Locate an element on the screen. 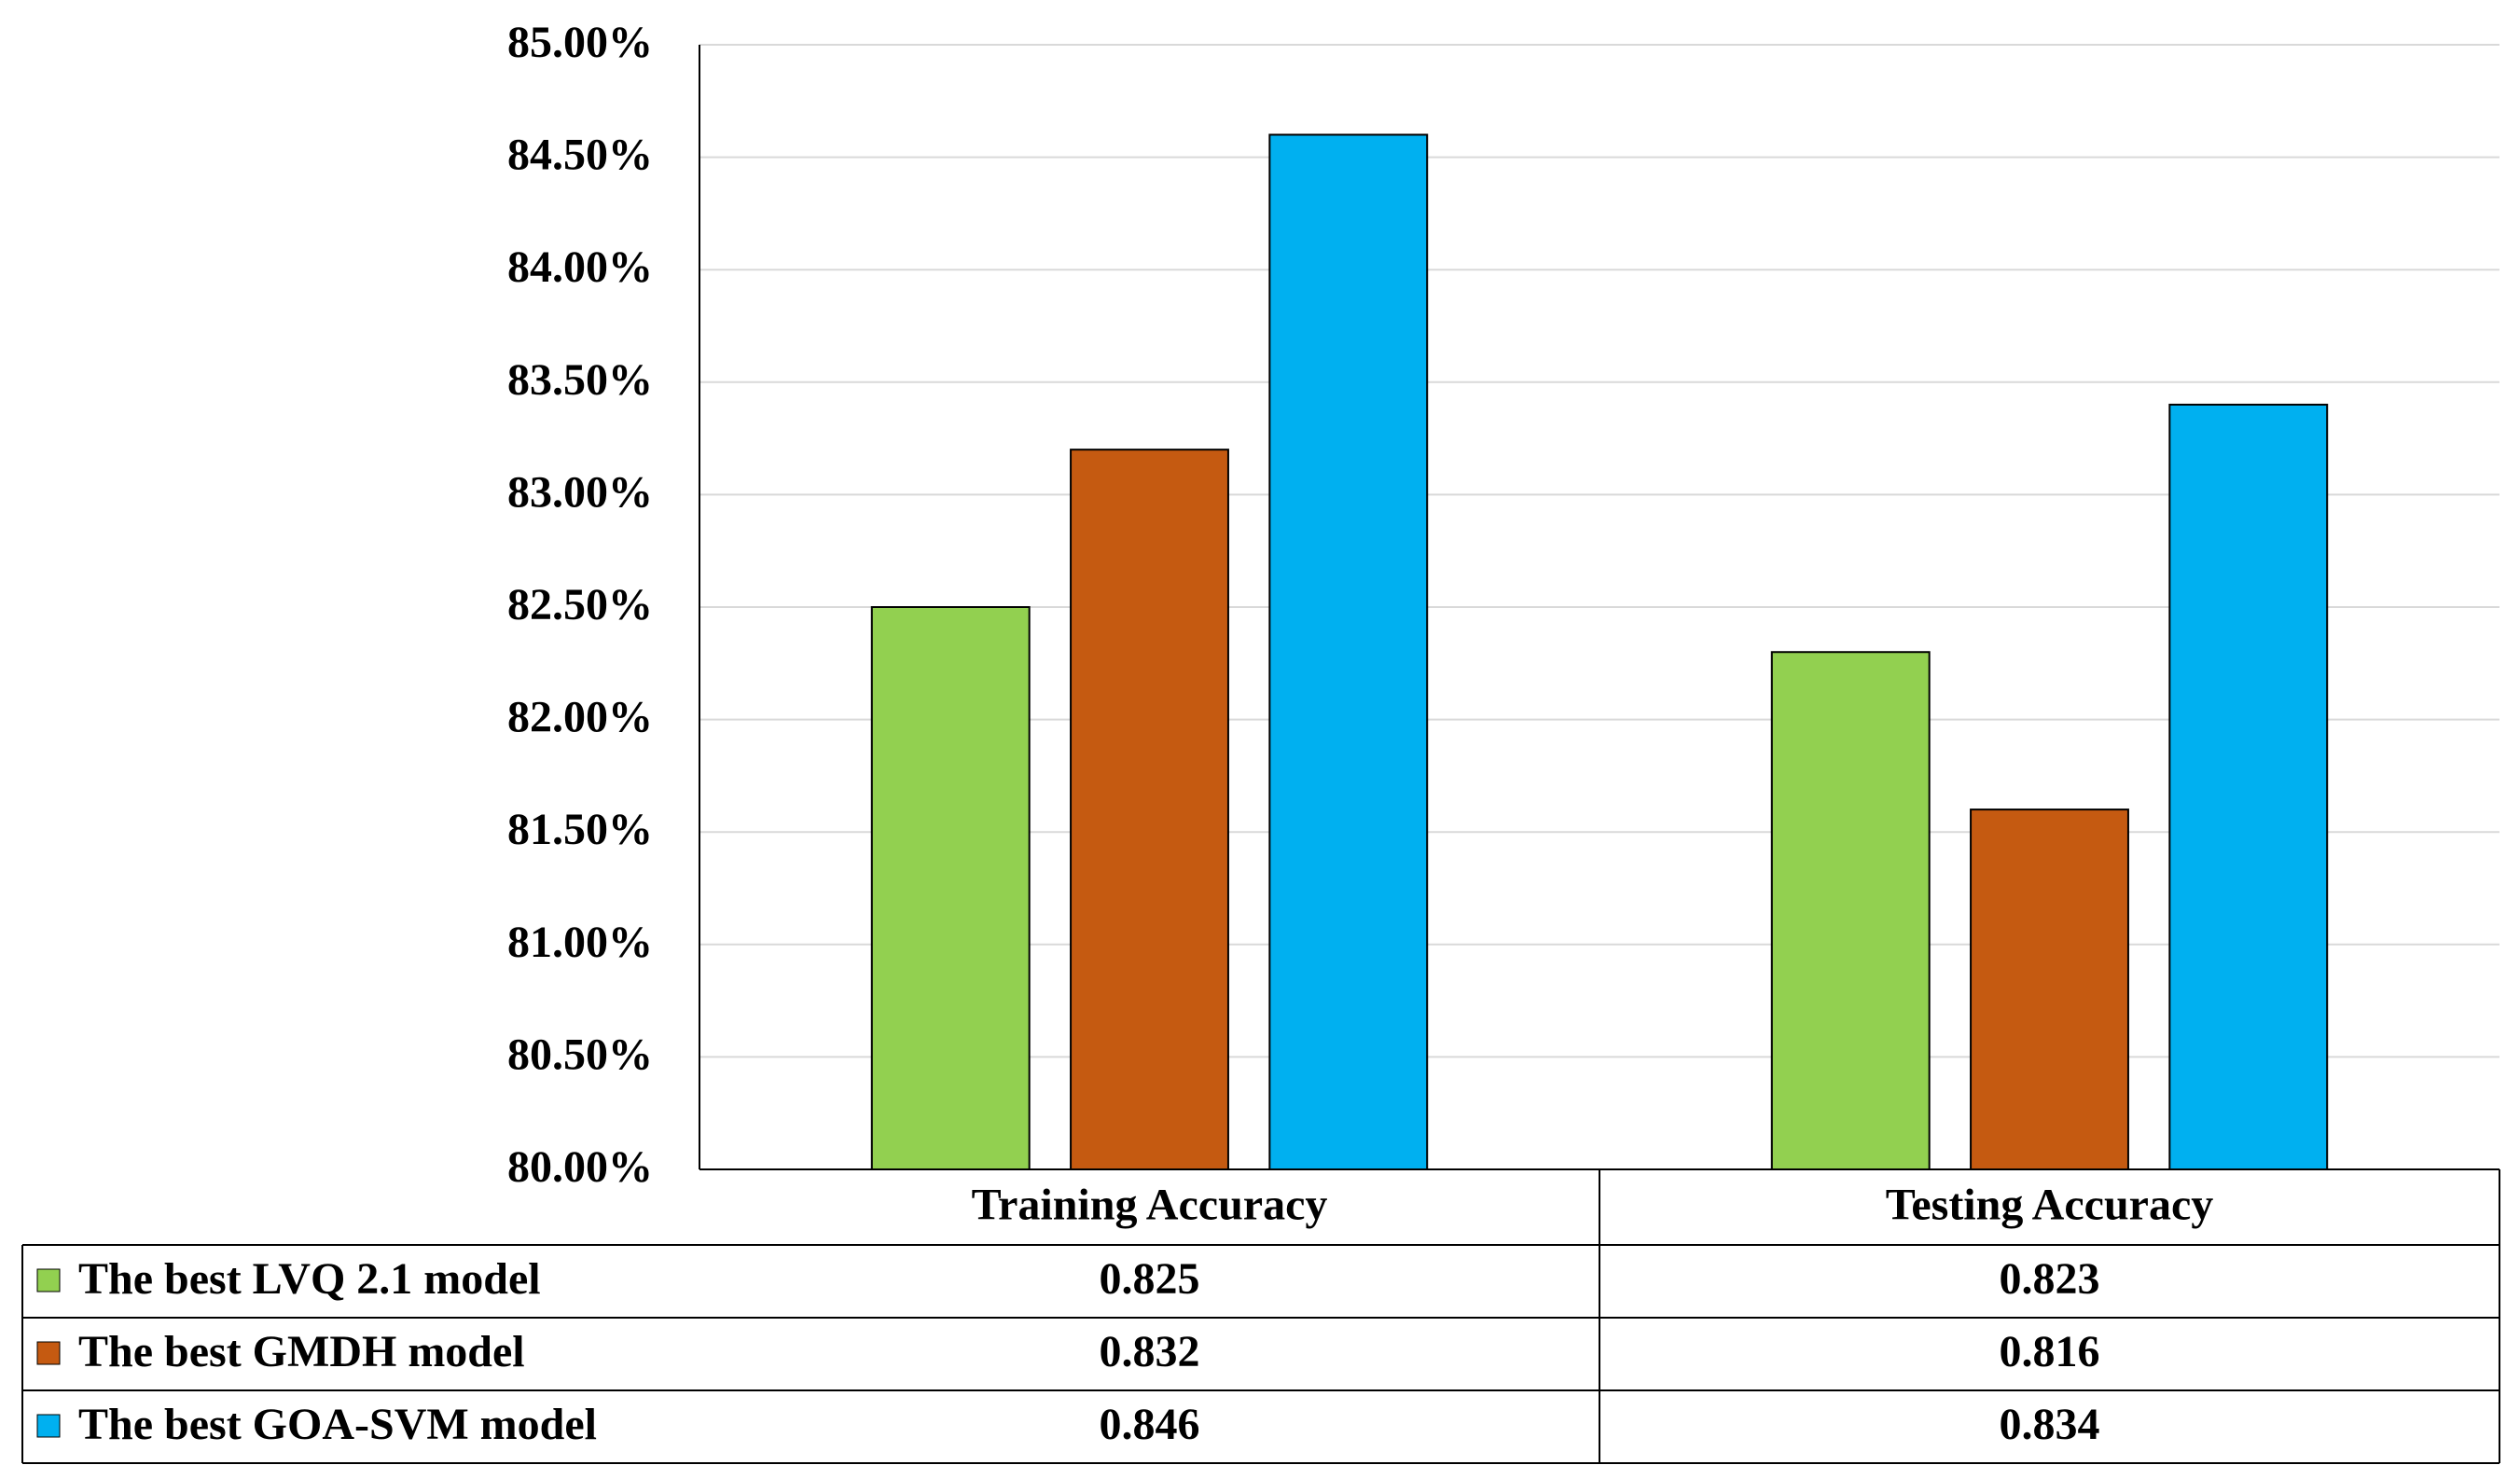 The width and height of the screenshot is (2520, 1479). y-tick-label: 82.50% is located at coordinates (580, 604).